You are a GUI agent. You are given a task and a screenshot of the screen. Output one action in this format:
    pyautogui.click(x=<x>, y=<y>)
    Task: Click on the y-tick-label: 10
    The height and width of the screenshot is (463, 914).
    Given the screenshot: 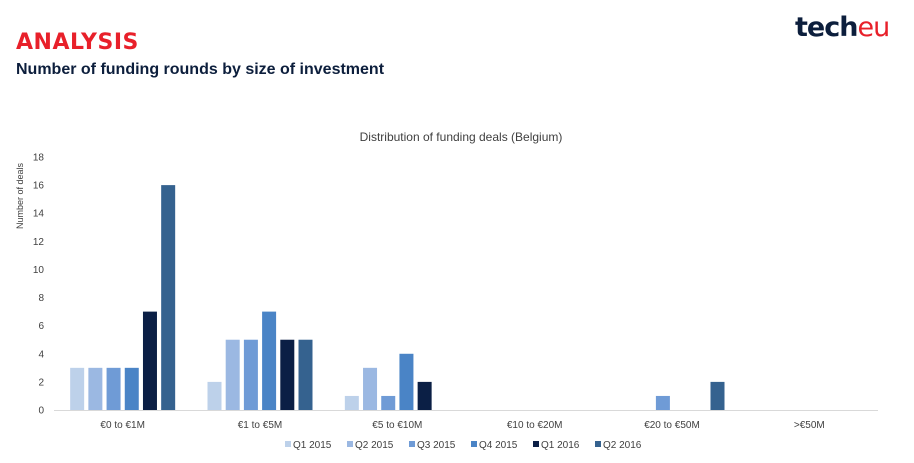 What is the action you would take?
    pyautogui.click(x=39, y=270)
    